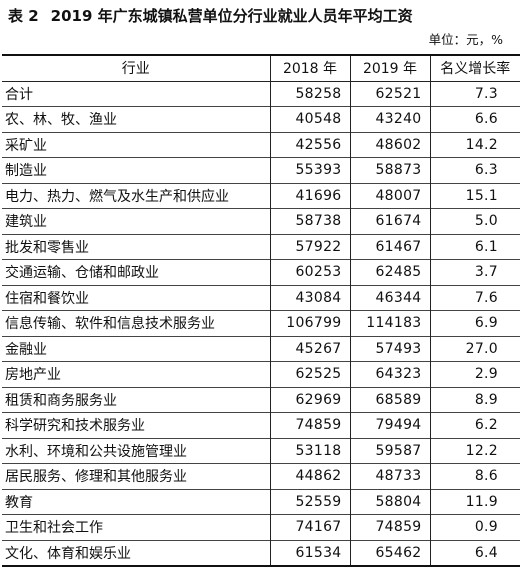  I want to click on table-row: 卫生和社会工作 74167 74859 0.9, so click(261, 527).